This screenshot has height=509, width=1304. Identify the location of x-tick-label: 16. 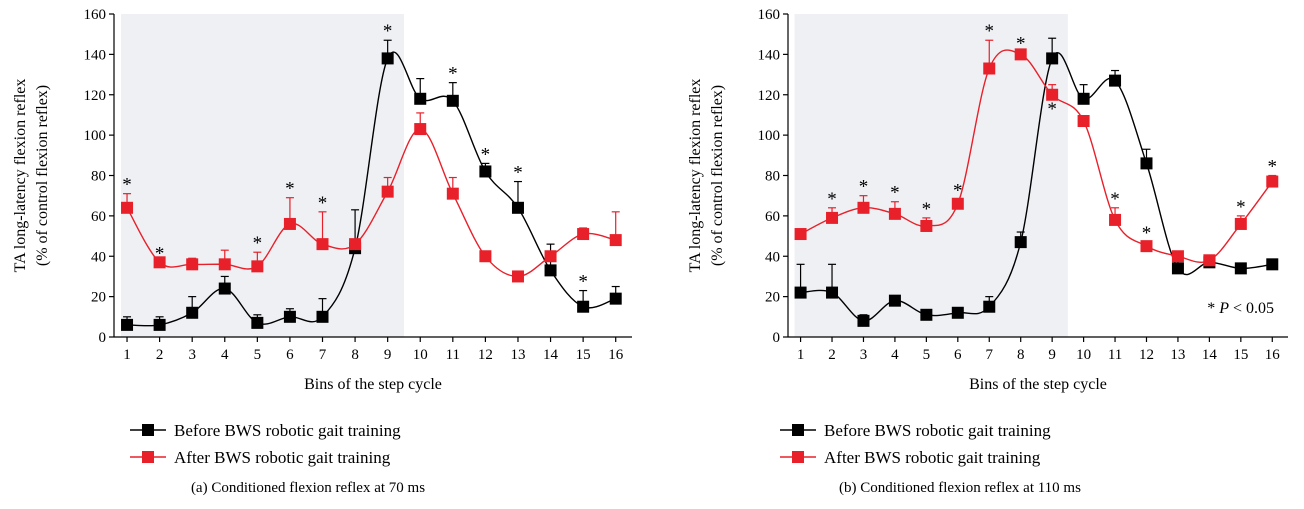
(616, 355).